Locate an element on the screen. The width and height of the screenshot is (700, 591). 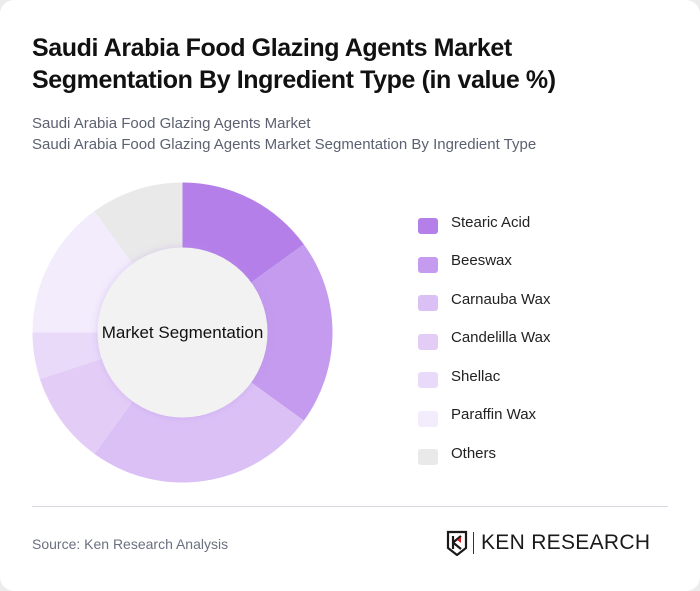
ken-research-logo: KEN RESEARCH is located at coordinates (548, 543).